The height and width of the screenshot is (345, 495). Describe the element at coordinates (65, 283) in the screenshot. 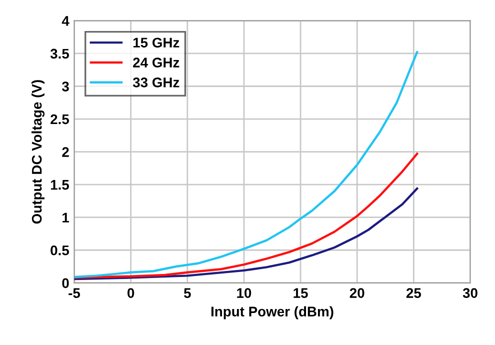

I see `y-tick-label: 0` at that location.